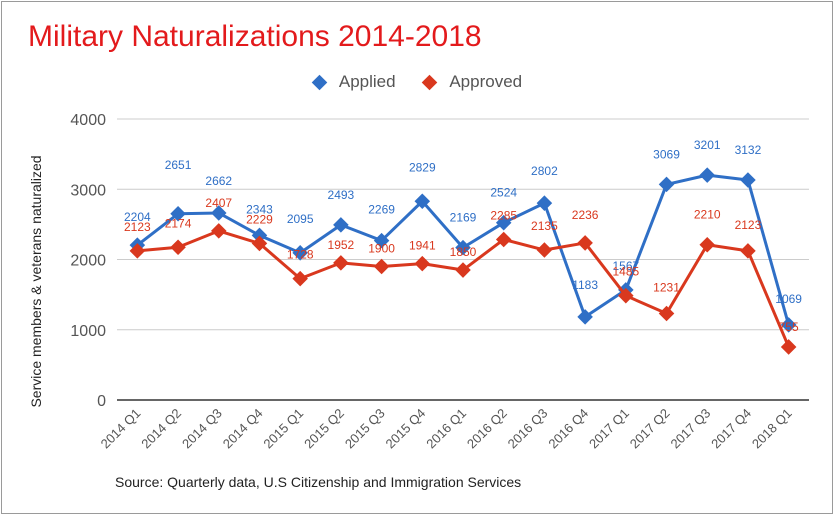 The width and height of the screenshot is (836, 517). Describe the element at coordinates (568, 429) in the screenshot. I see `x-tick-label: 2016 Q4` at that location.